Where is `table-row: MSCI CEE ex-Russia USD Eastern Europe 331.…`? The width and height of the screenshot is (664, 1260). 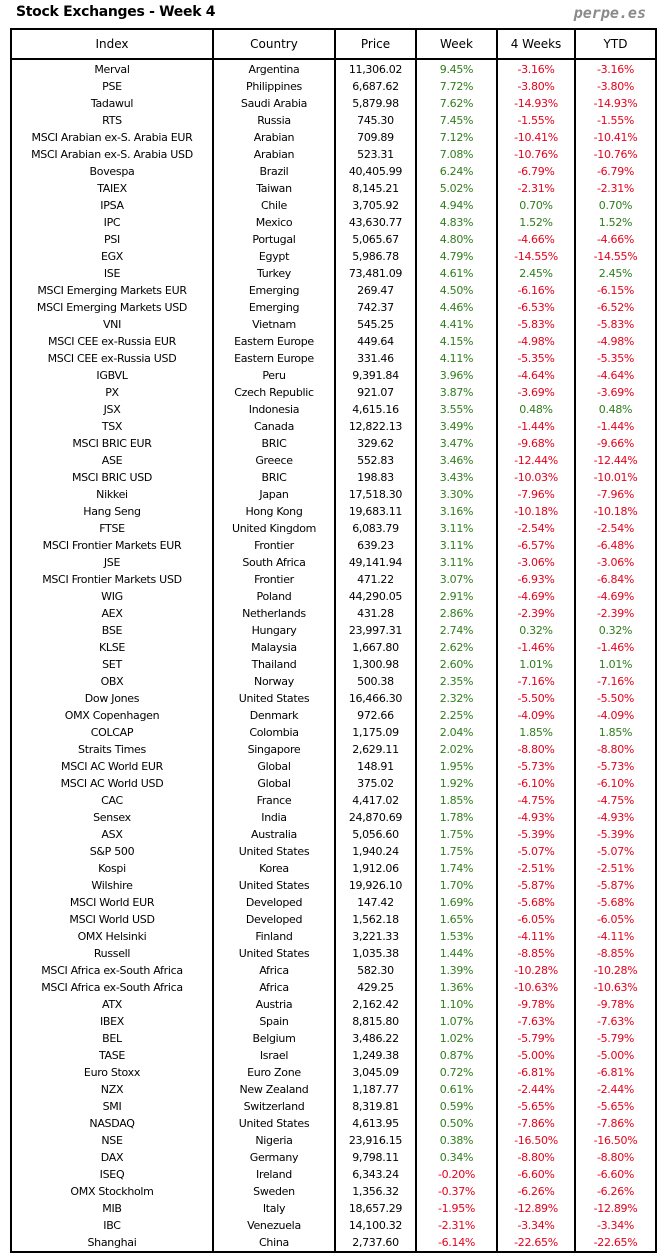 table-row: MSCI CEE ex-Russia USD Eastern Europe 331.… is located at coordinates (333, 358).